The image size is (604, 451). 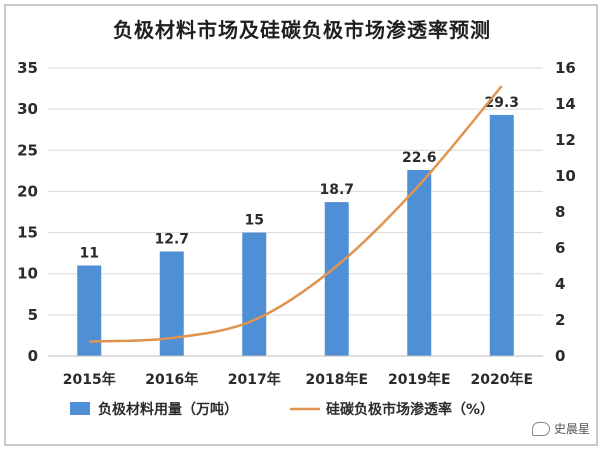 I want to click on chat-bubble-icon, so click(x=540, y=428).